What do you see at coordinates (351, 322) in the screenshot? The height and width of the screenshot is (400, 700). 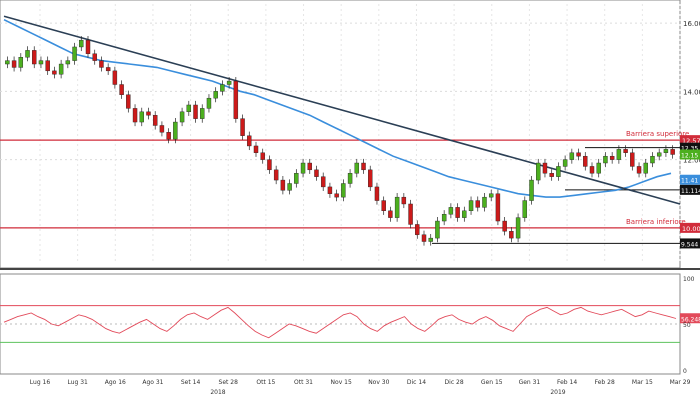 I see `oscillator-layer: 56.2482` at bounding box center [351, 322].